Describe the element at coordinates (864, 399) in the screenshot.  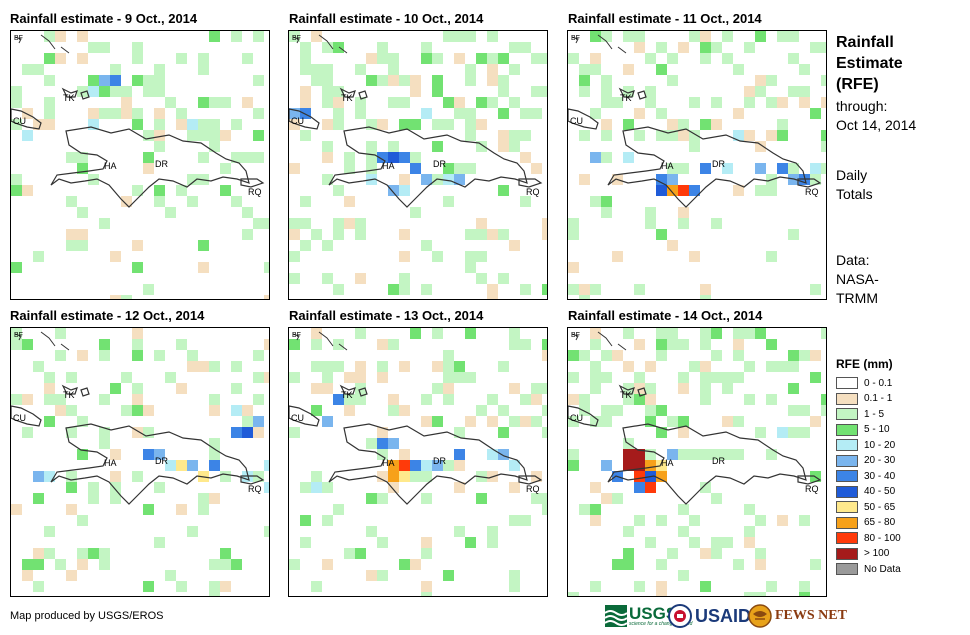
I see `legend-item: 0.1 - 1` at that location.